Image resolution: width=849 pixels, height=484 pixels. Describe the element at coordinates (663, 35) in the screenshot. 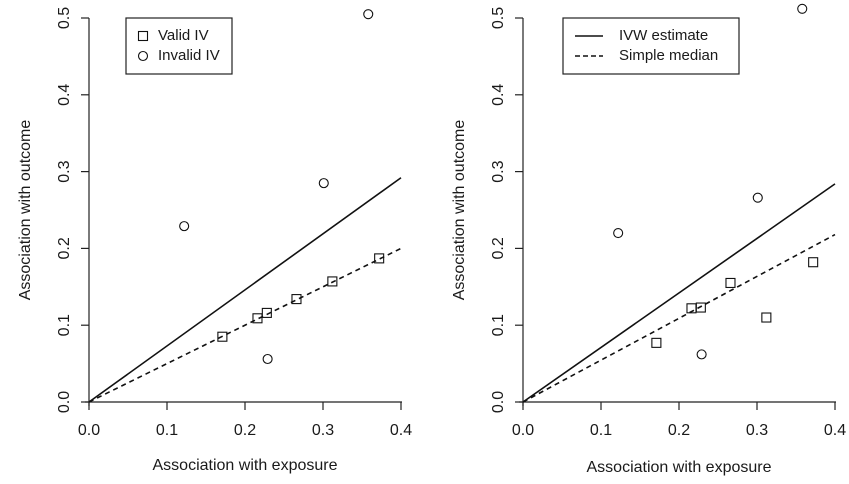

I see `legend-label: IVW estimate` at that location.